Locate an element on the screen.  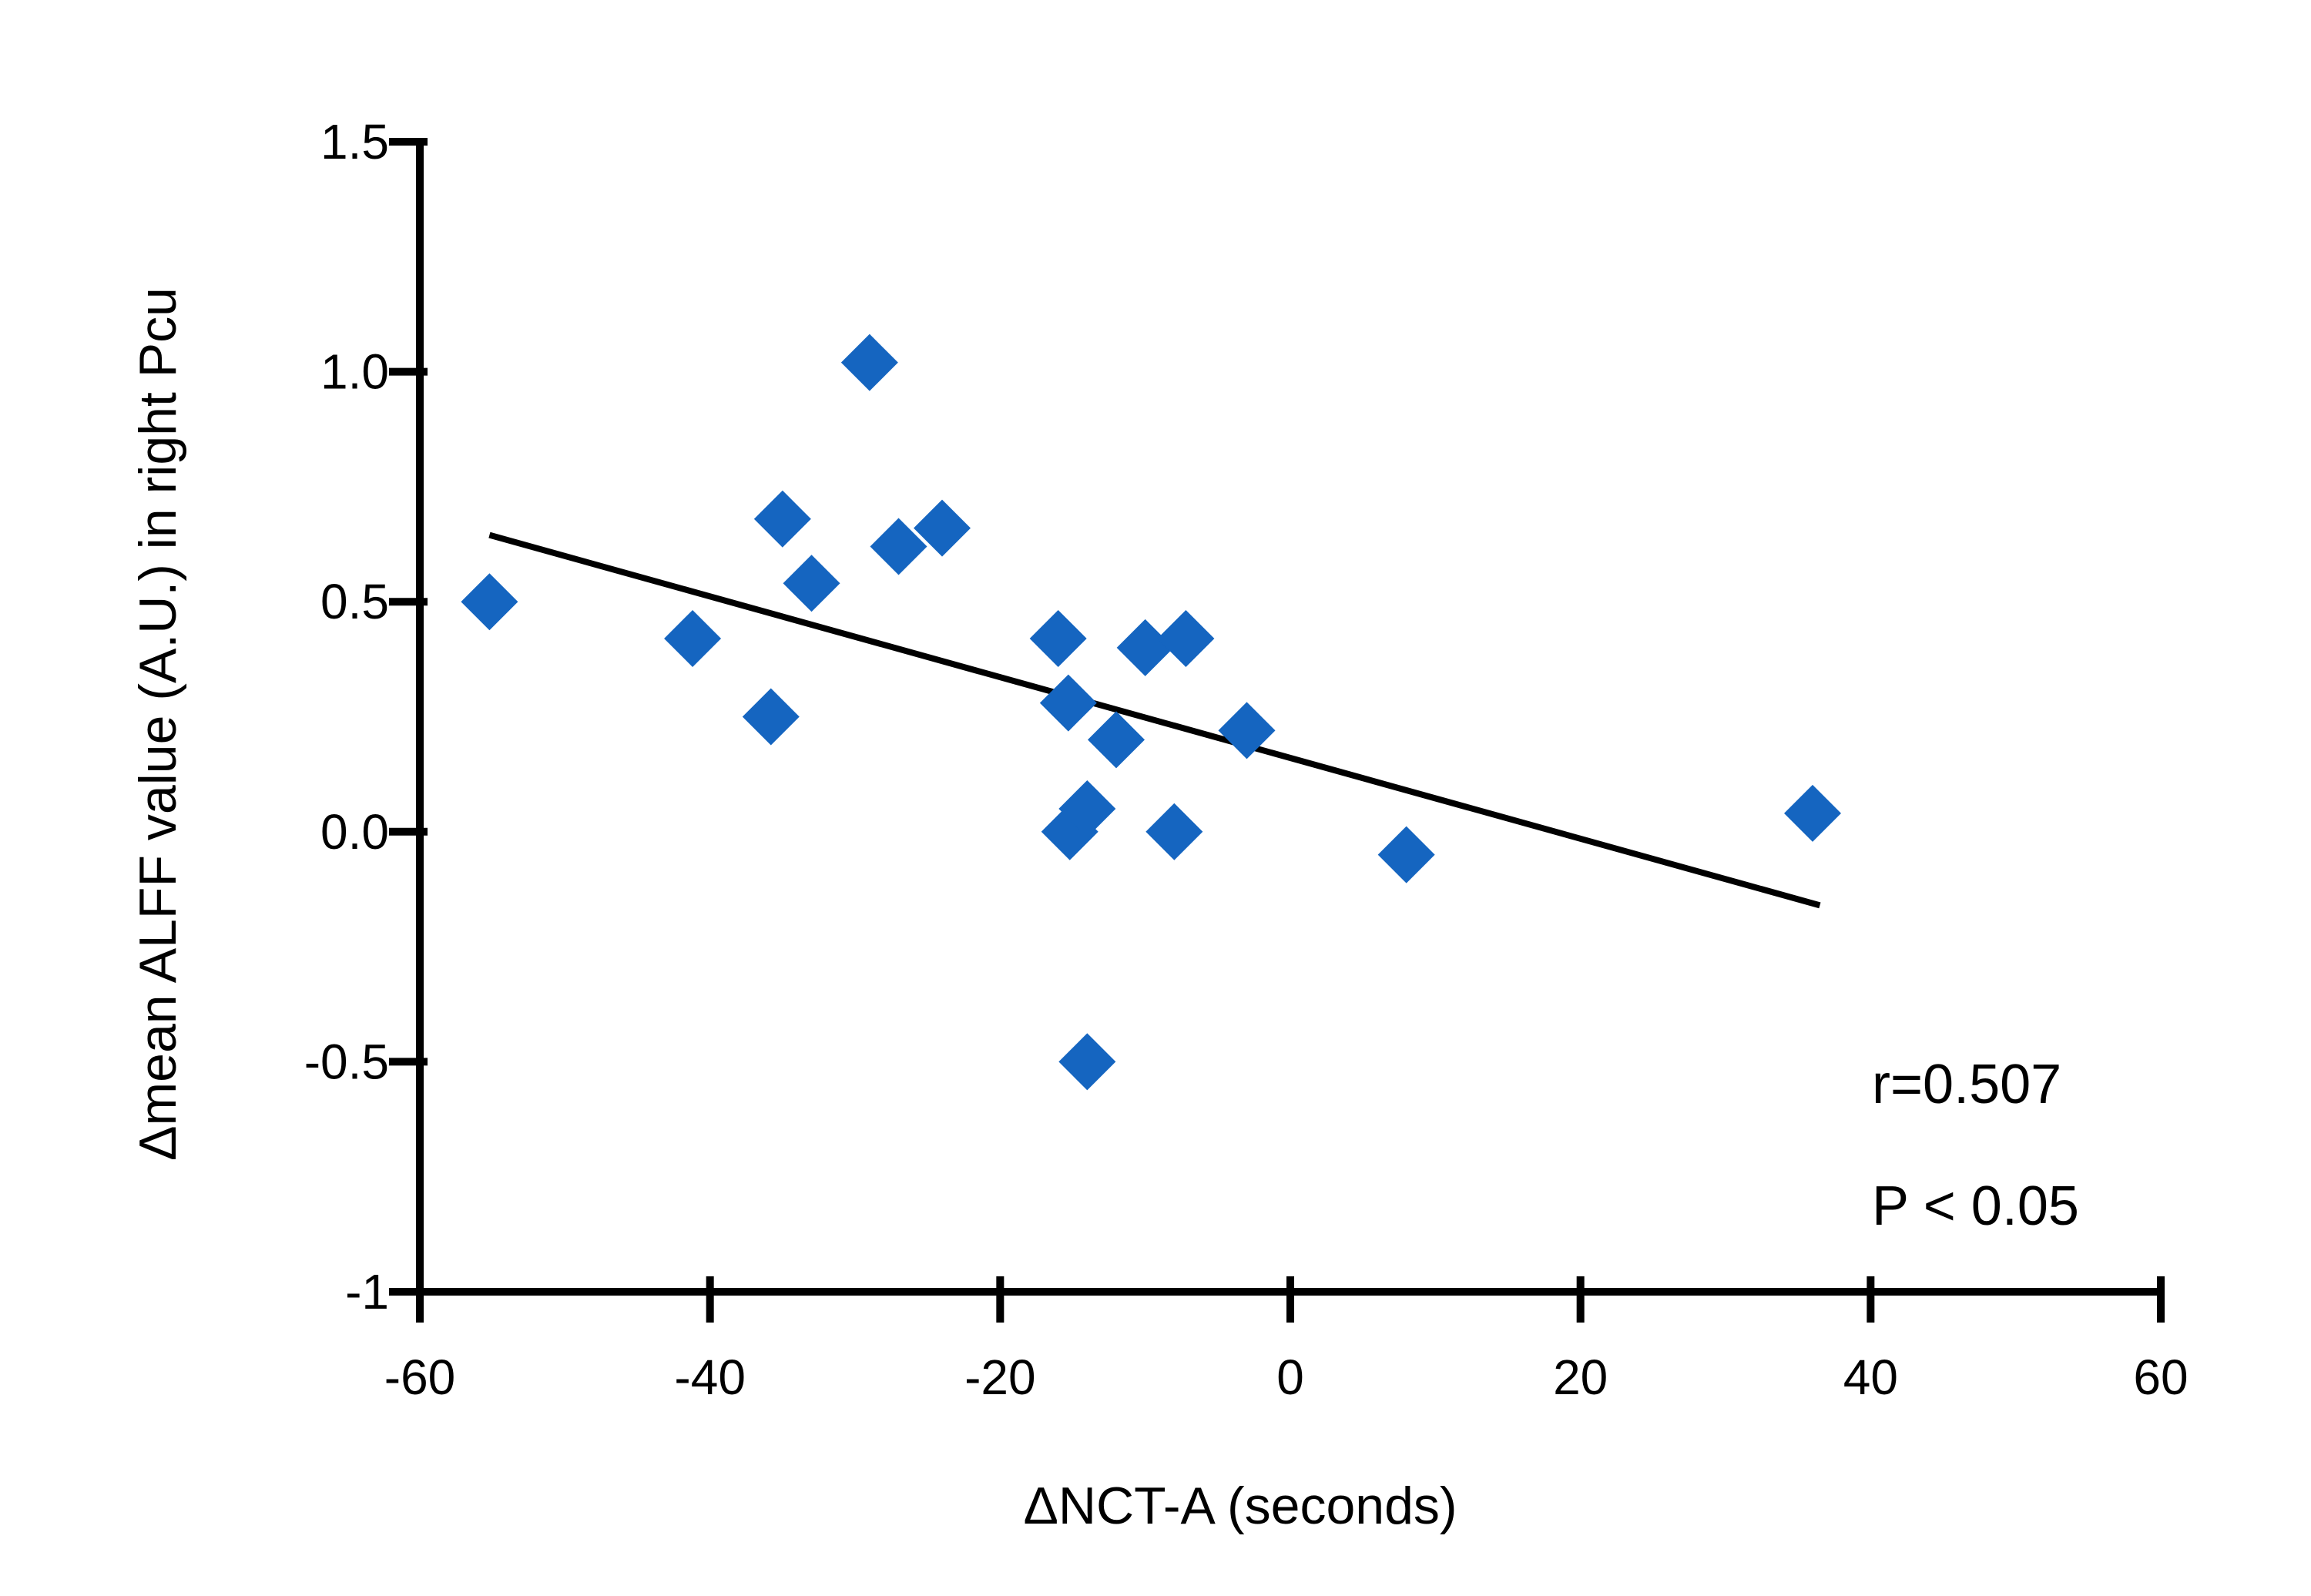
x-axis-title: ΔNCT-A (seconds) is located at coordinates (1240, 1506).